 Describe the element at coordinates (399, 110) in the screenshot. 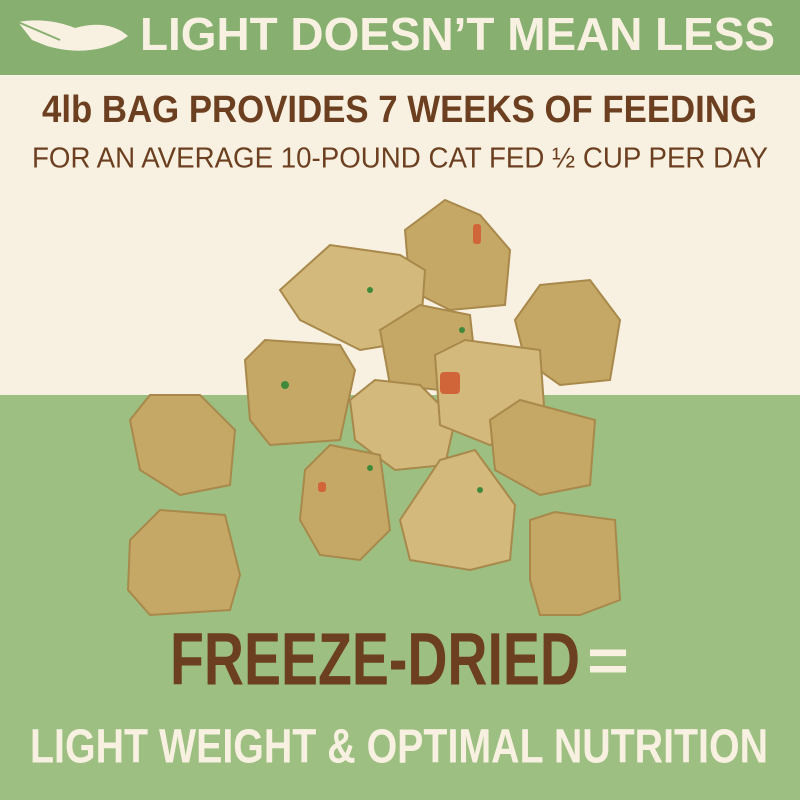

I see `subheading-headline: 4lb BAG PROVIDES 7 WEEKS OF FEEDING` at that location.